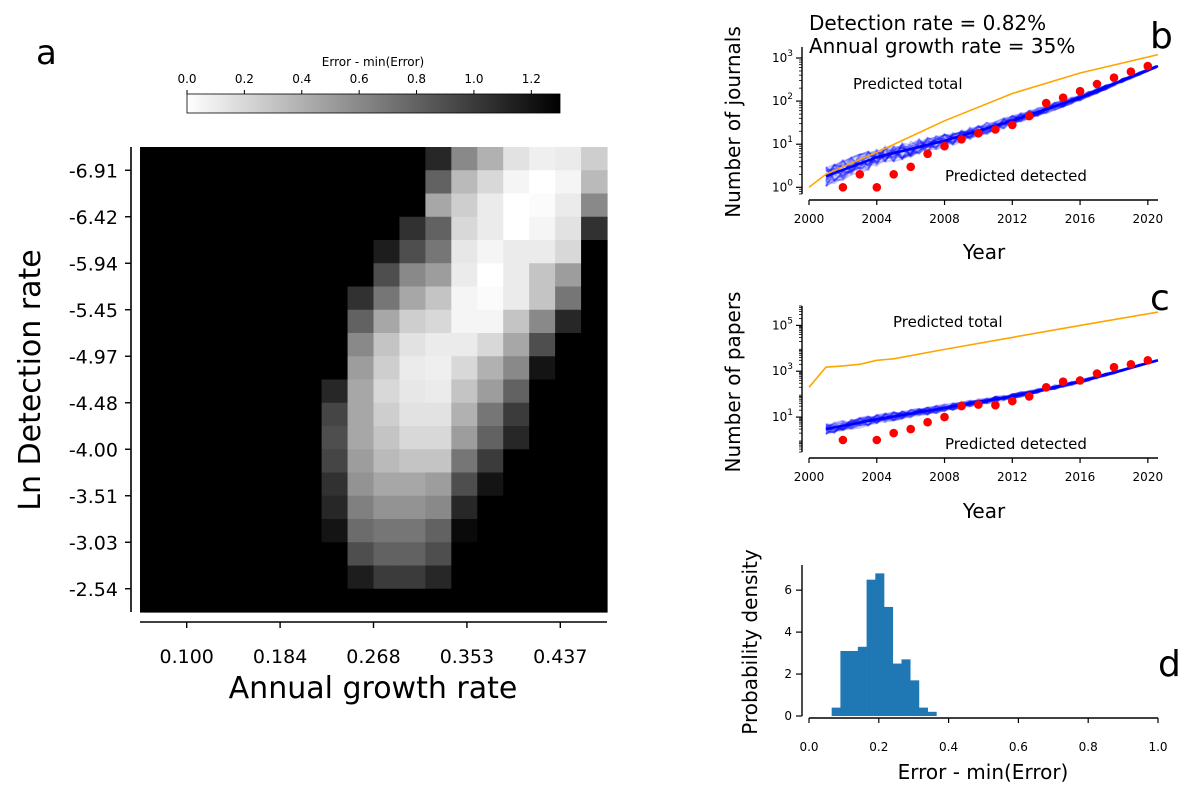  Describe the element at coordinates (788, 590) in the screenshot. I see `d-ytick-label: 6` at that location.